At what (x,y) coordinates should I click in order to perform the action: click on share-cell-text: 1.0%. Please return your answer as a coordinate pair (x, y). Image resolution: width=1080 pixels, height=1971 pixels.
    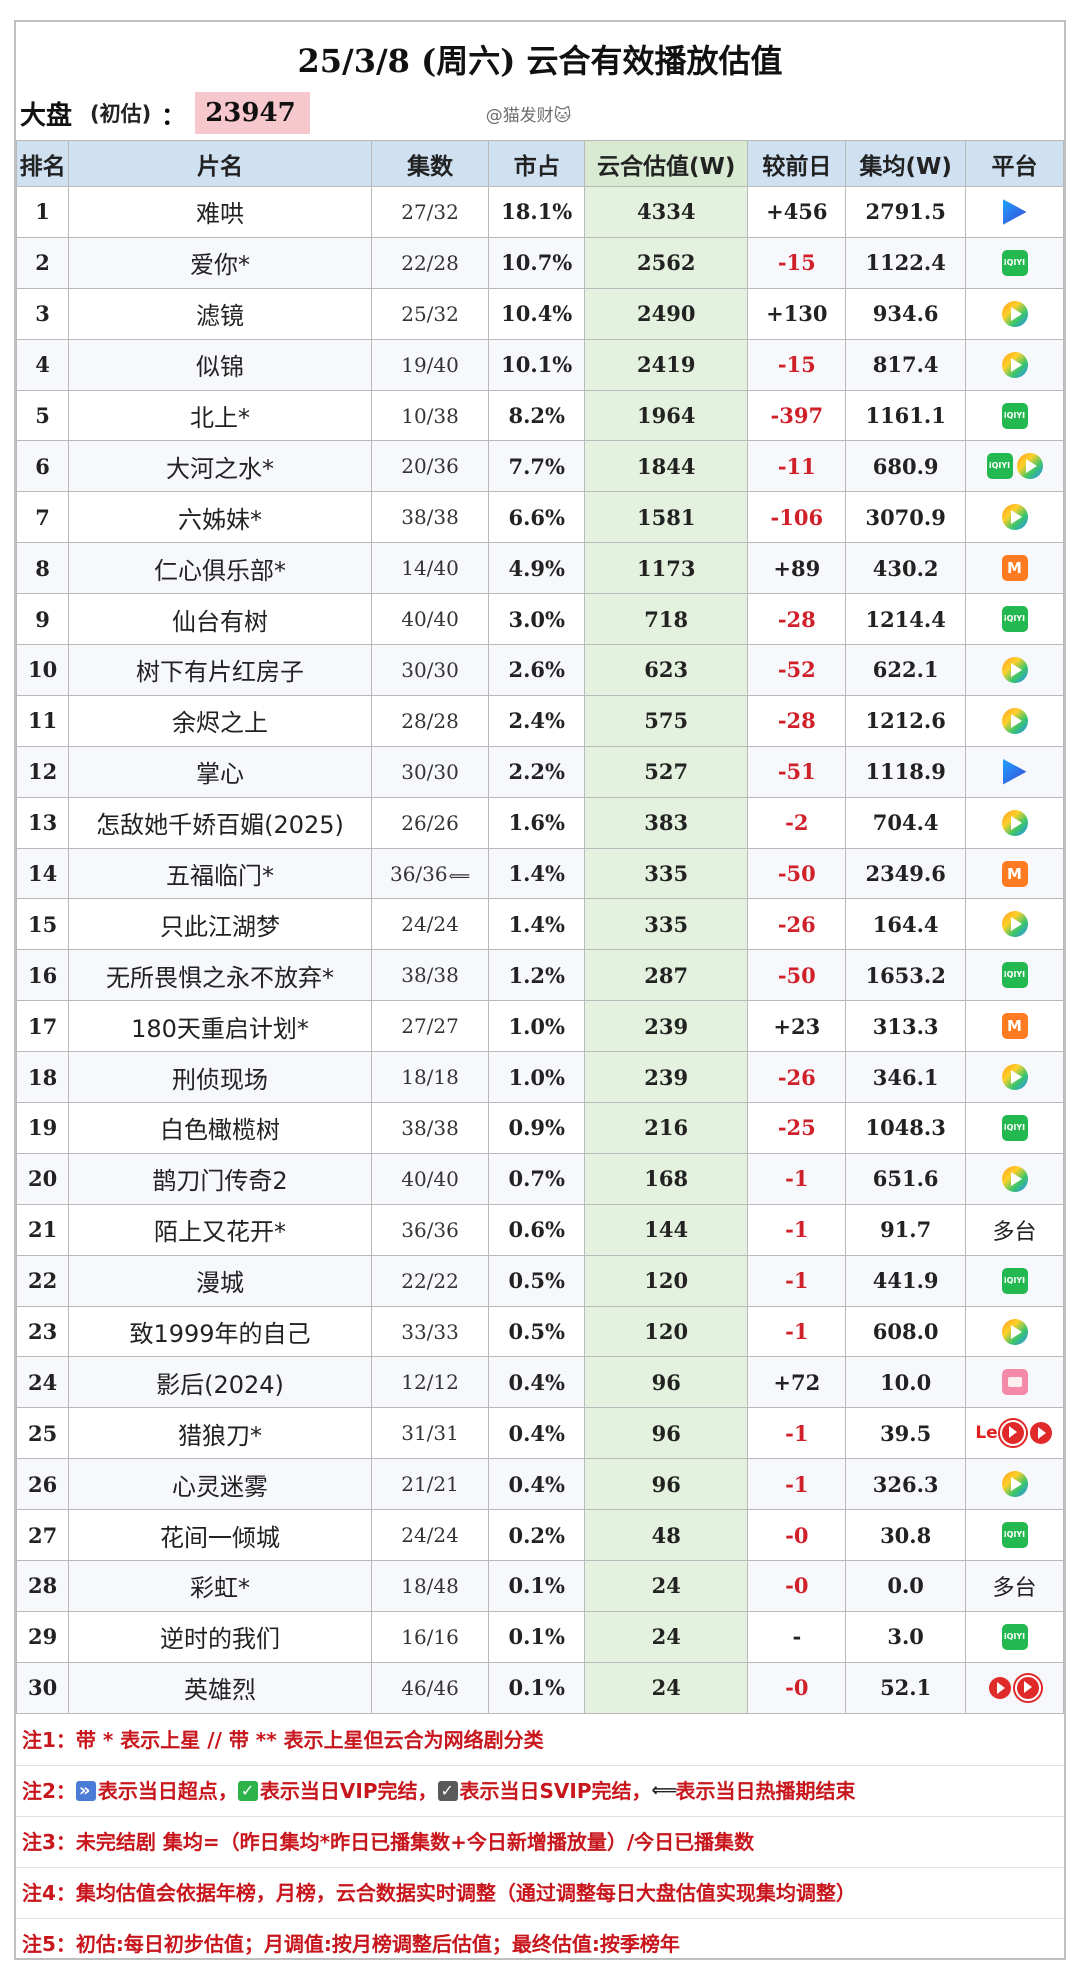
    Looking at the image, I should click on (536, 1077).